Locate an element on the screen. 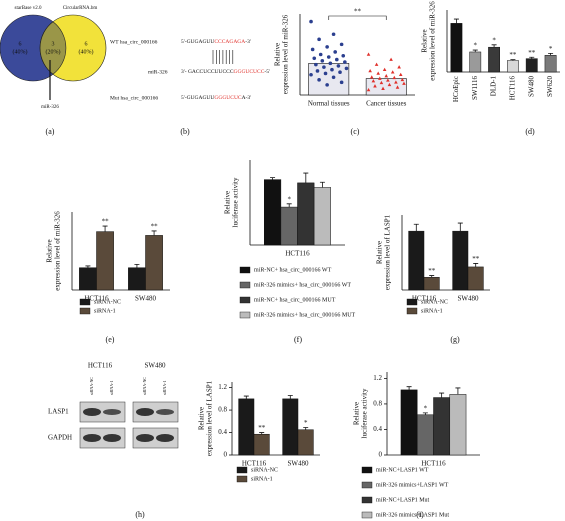 This screenshot has width=565, height=521. y-axis-label: expression level of miR-326 is located at coordinates (286, 54).